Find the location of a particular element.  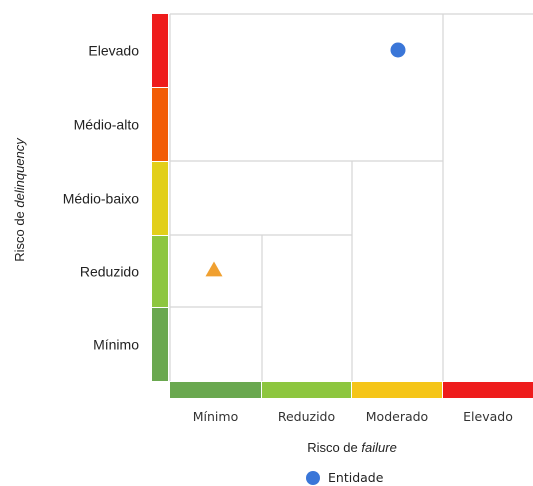

y-tick-label: Elevado is located at coordinates (113, 51).